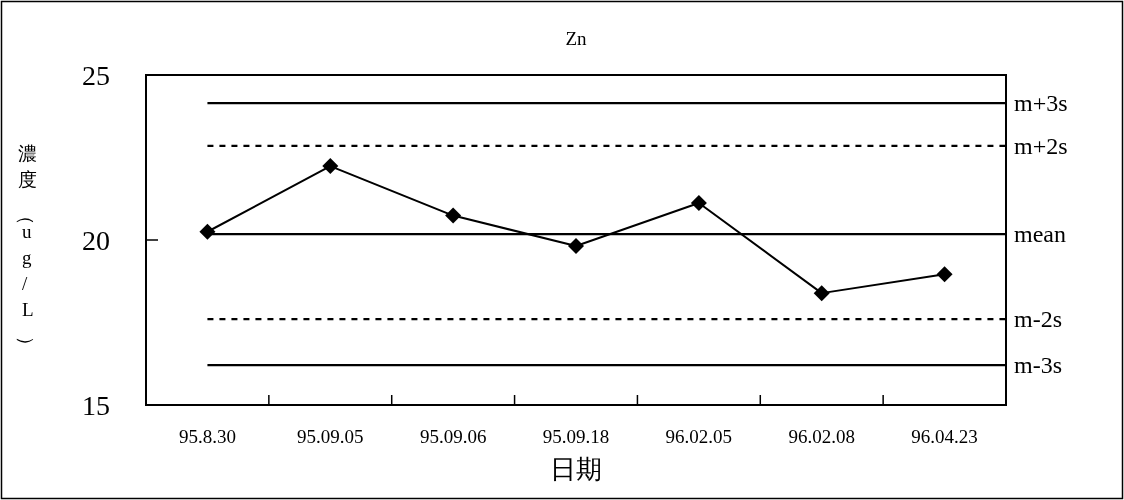 The height and width of the screenshot is (500, 1124). What do you see at coordinates (96, 75) in the screenshot?
I see `y-tick-label: 25` at bounding box center [96, 75].